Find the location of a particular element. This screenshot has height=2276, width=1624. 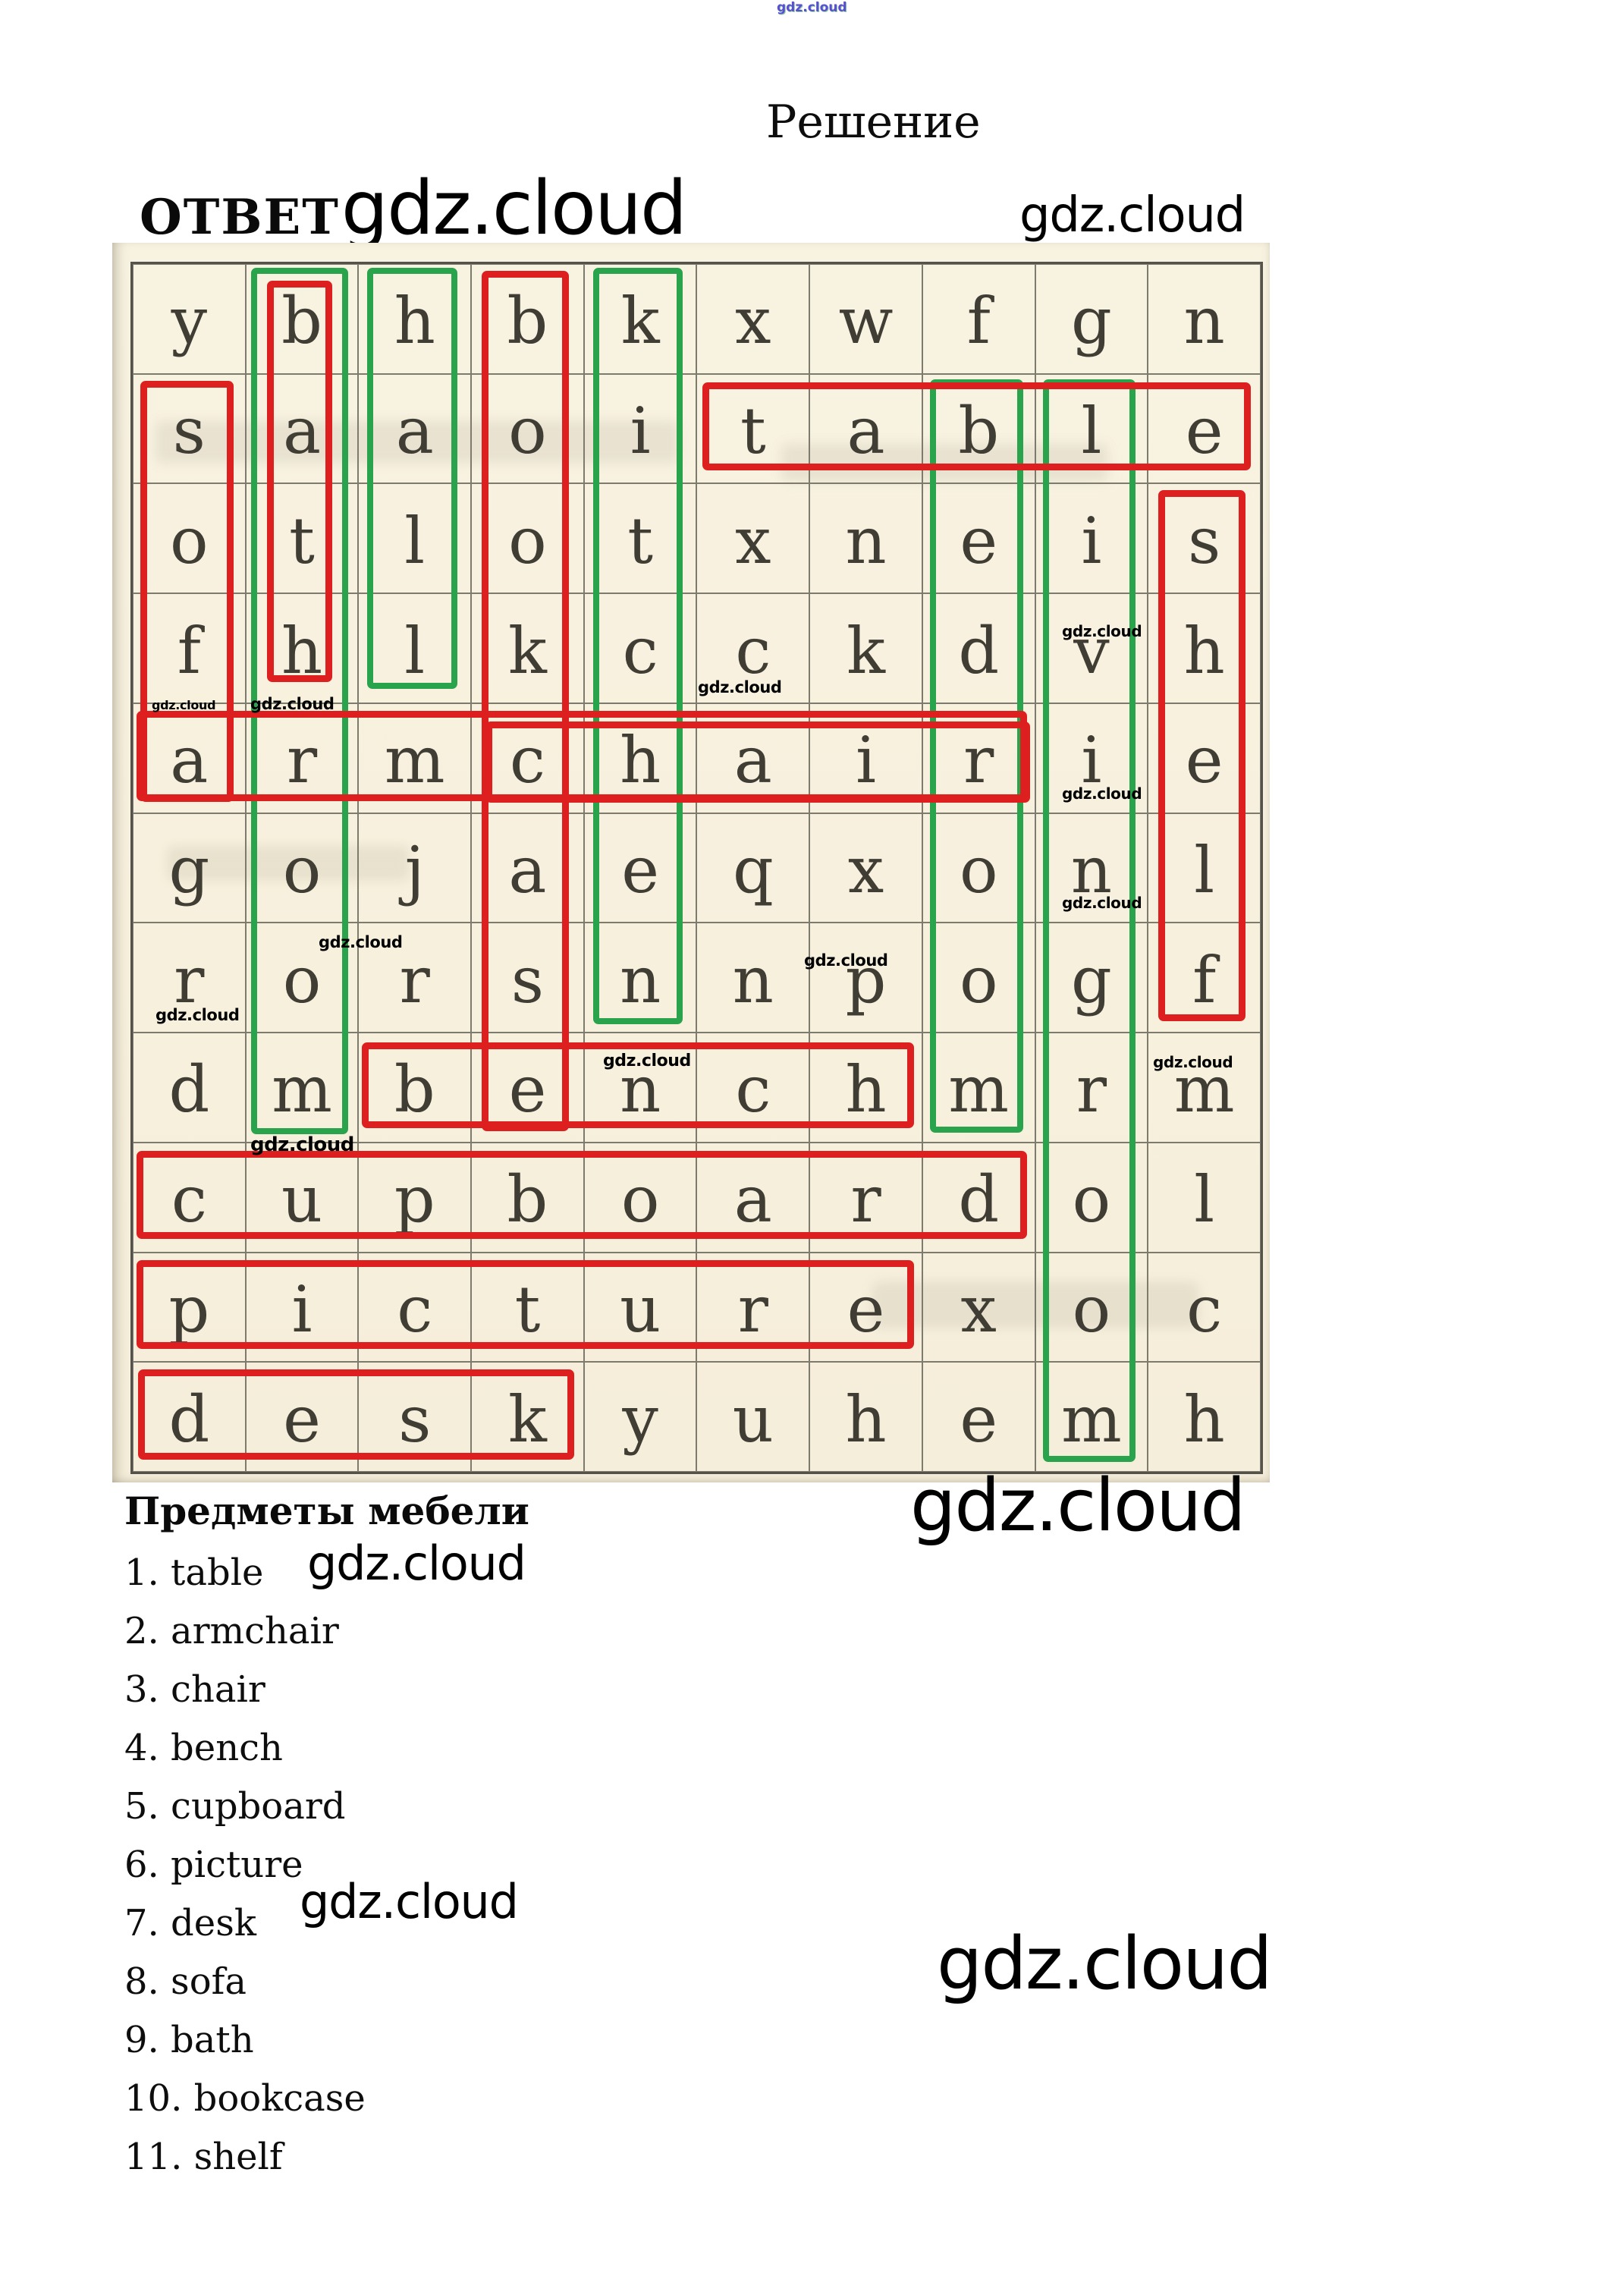

grid-cell-r9-c5: o is located at coordinates (640, 1197).